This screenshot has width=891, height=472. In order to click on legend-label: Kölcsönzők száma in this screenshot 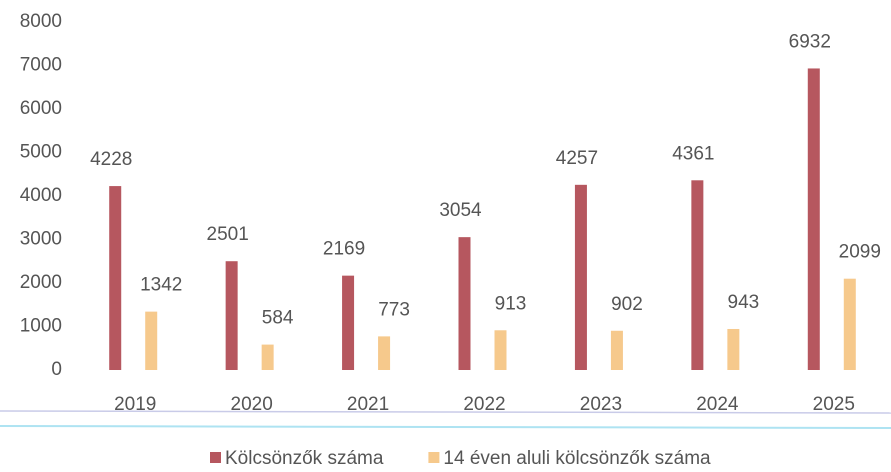, I will do `click(304, 458)`.